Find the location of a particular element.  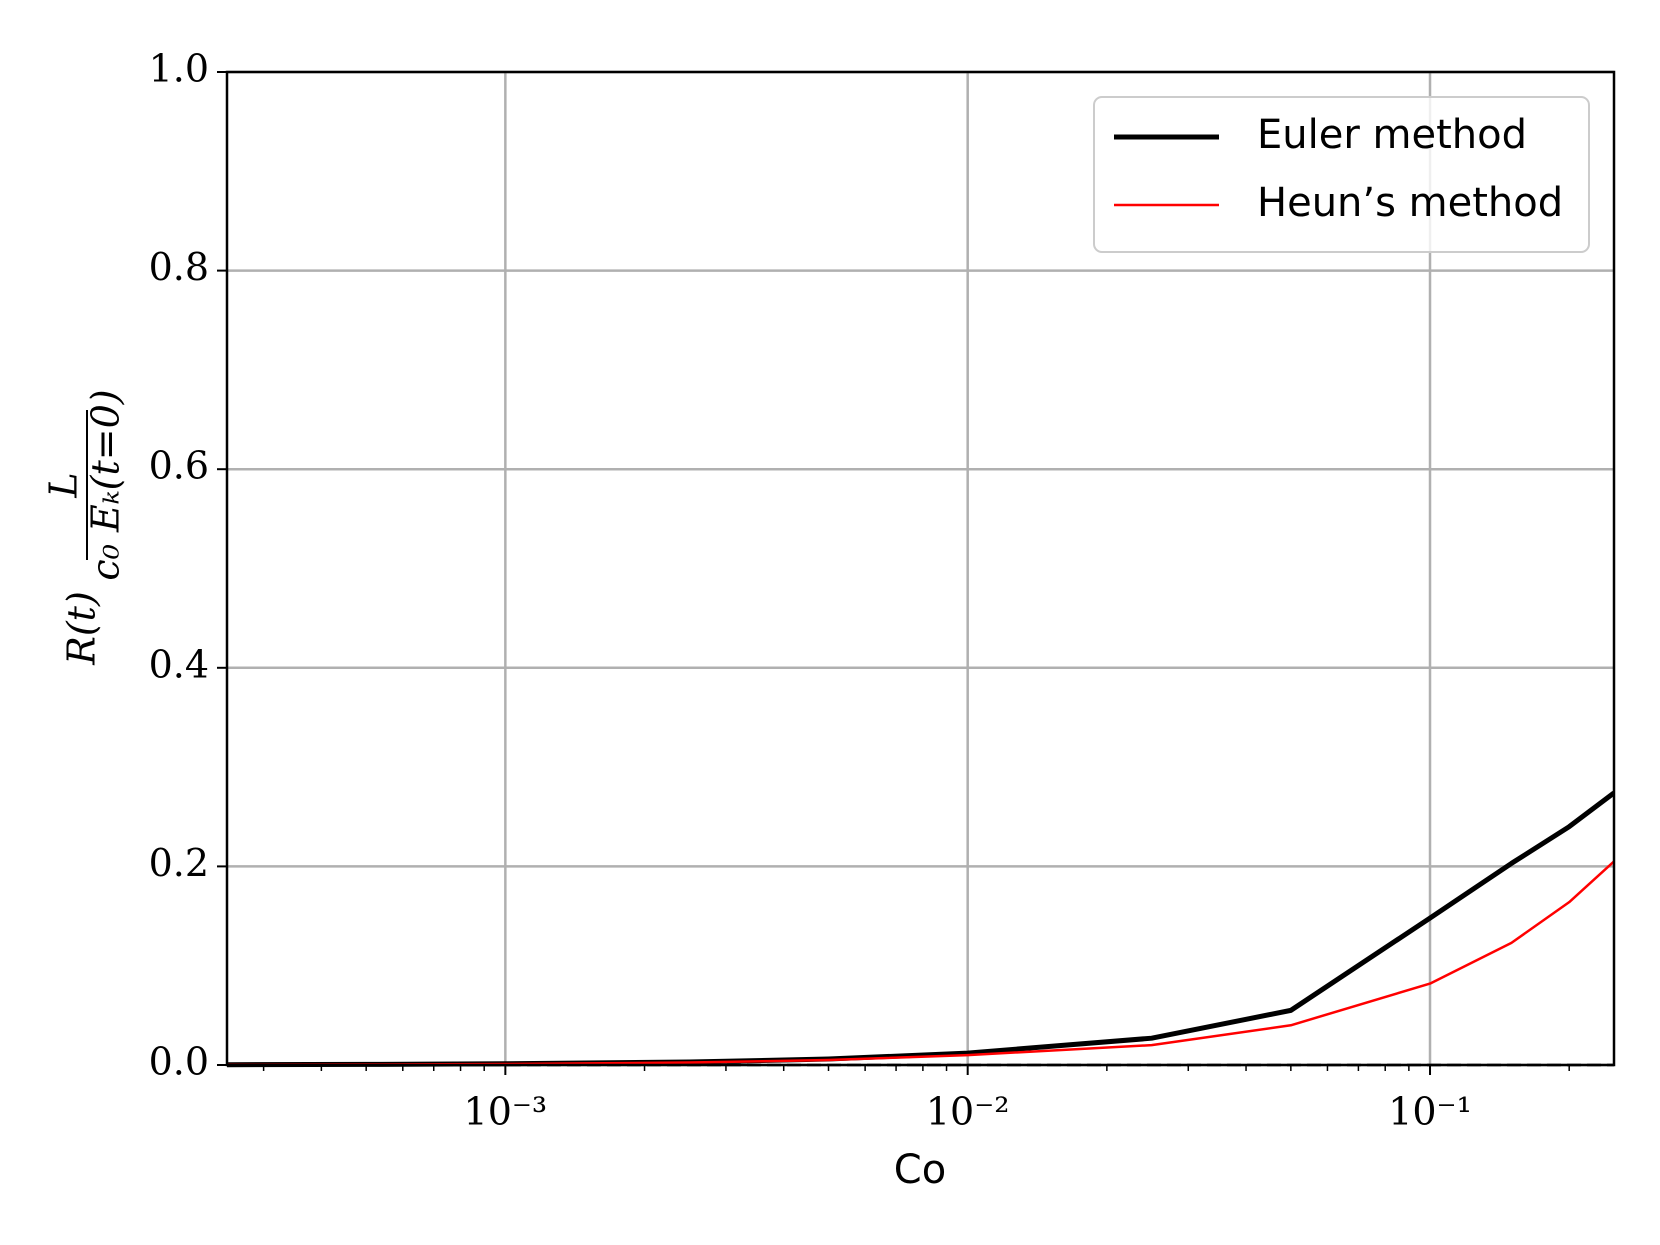

x-tick-label: 10⁻¹ is located at coordinates (1430, 1112).